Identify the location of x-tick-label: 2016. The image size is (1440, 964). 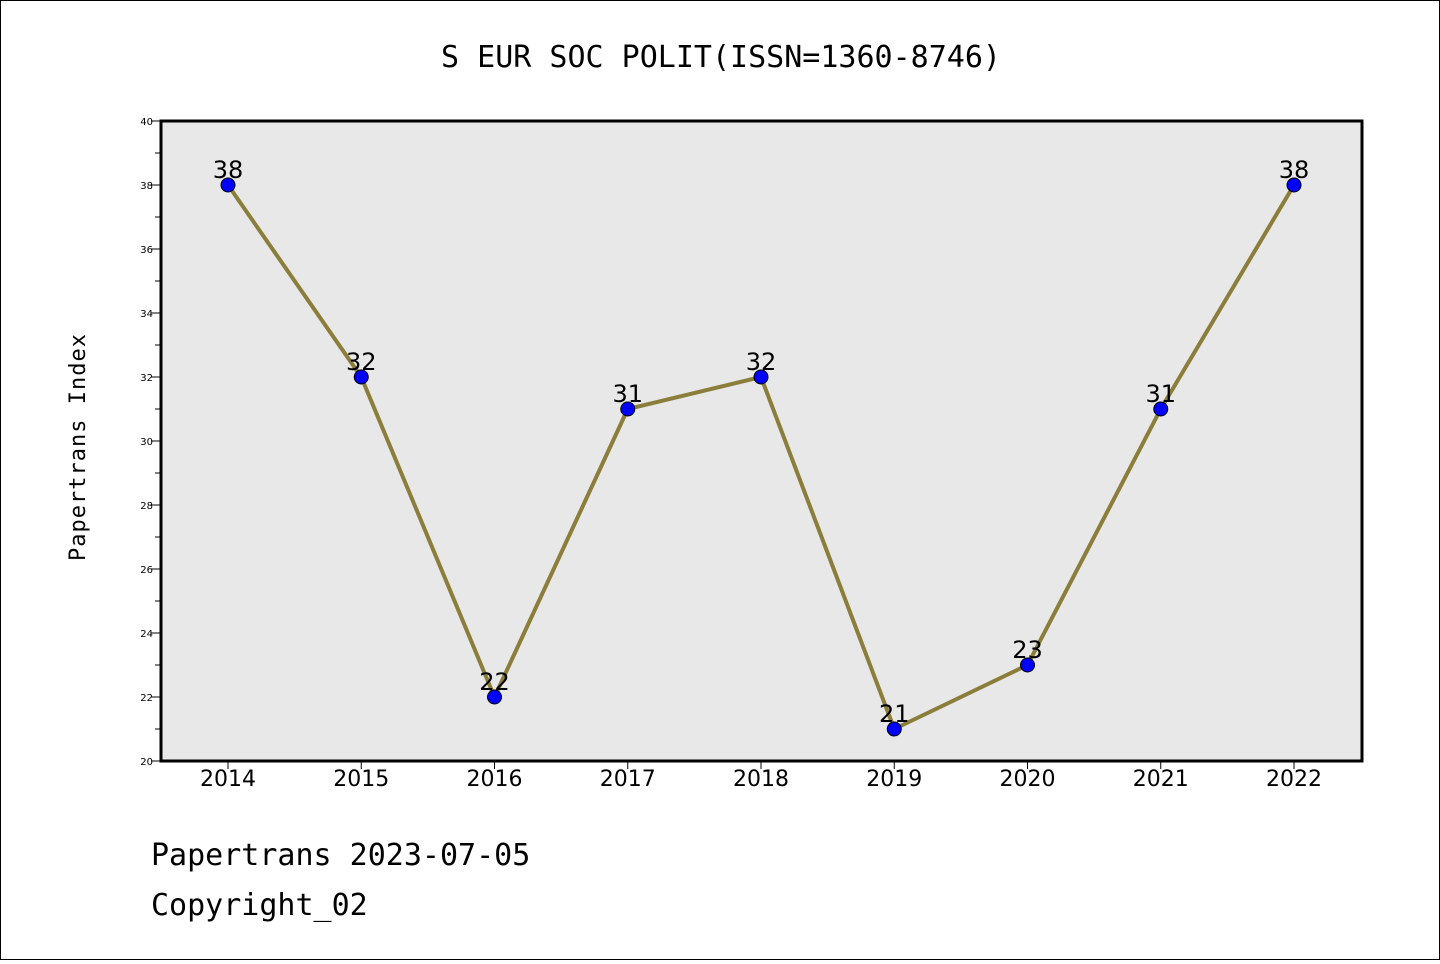
(495, 779).